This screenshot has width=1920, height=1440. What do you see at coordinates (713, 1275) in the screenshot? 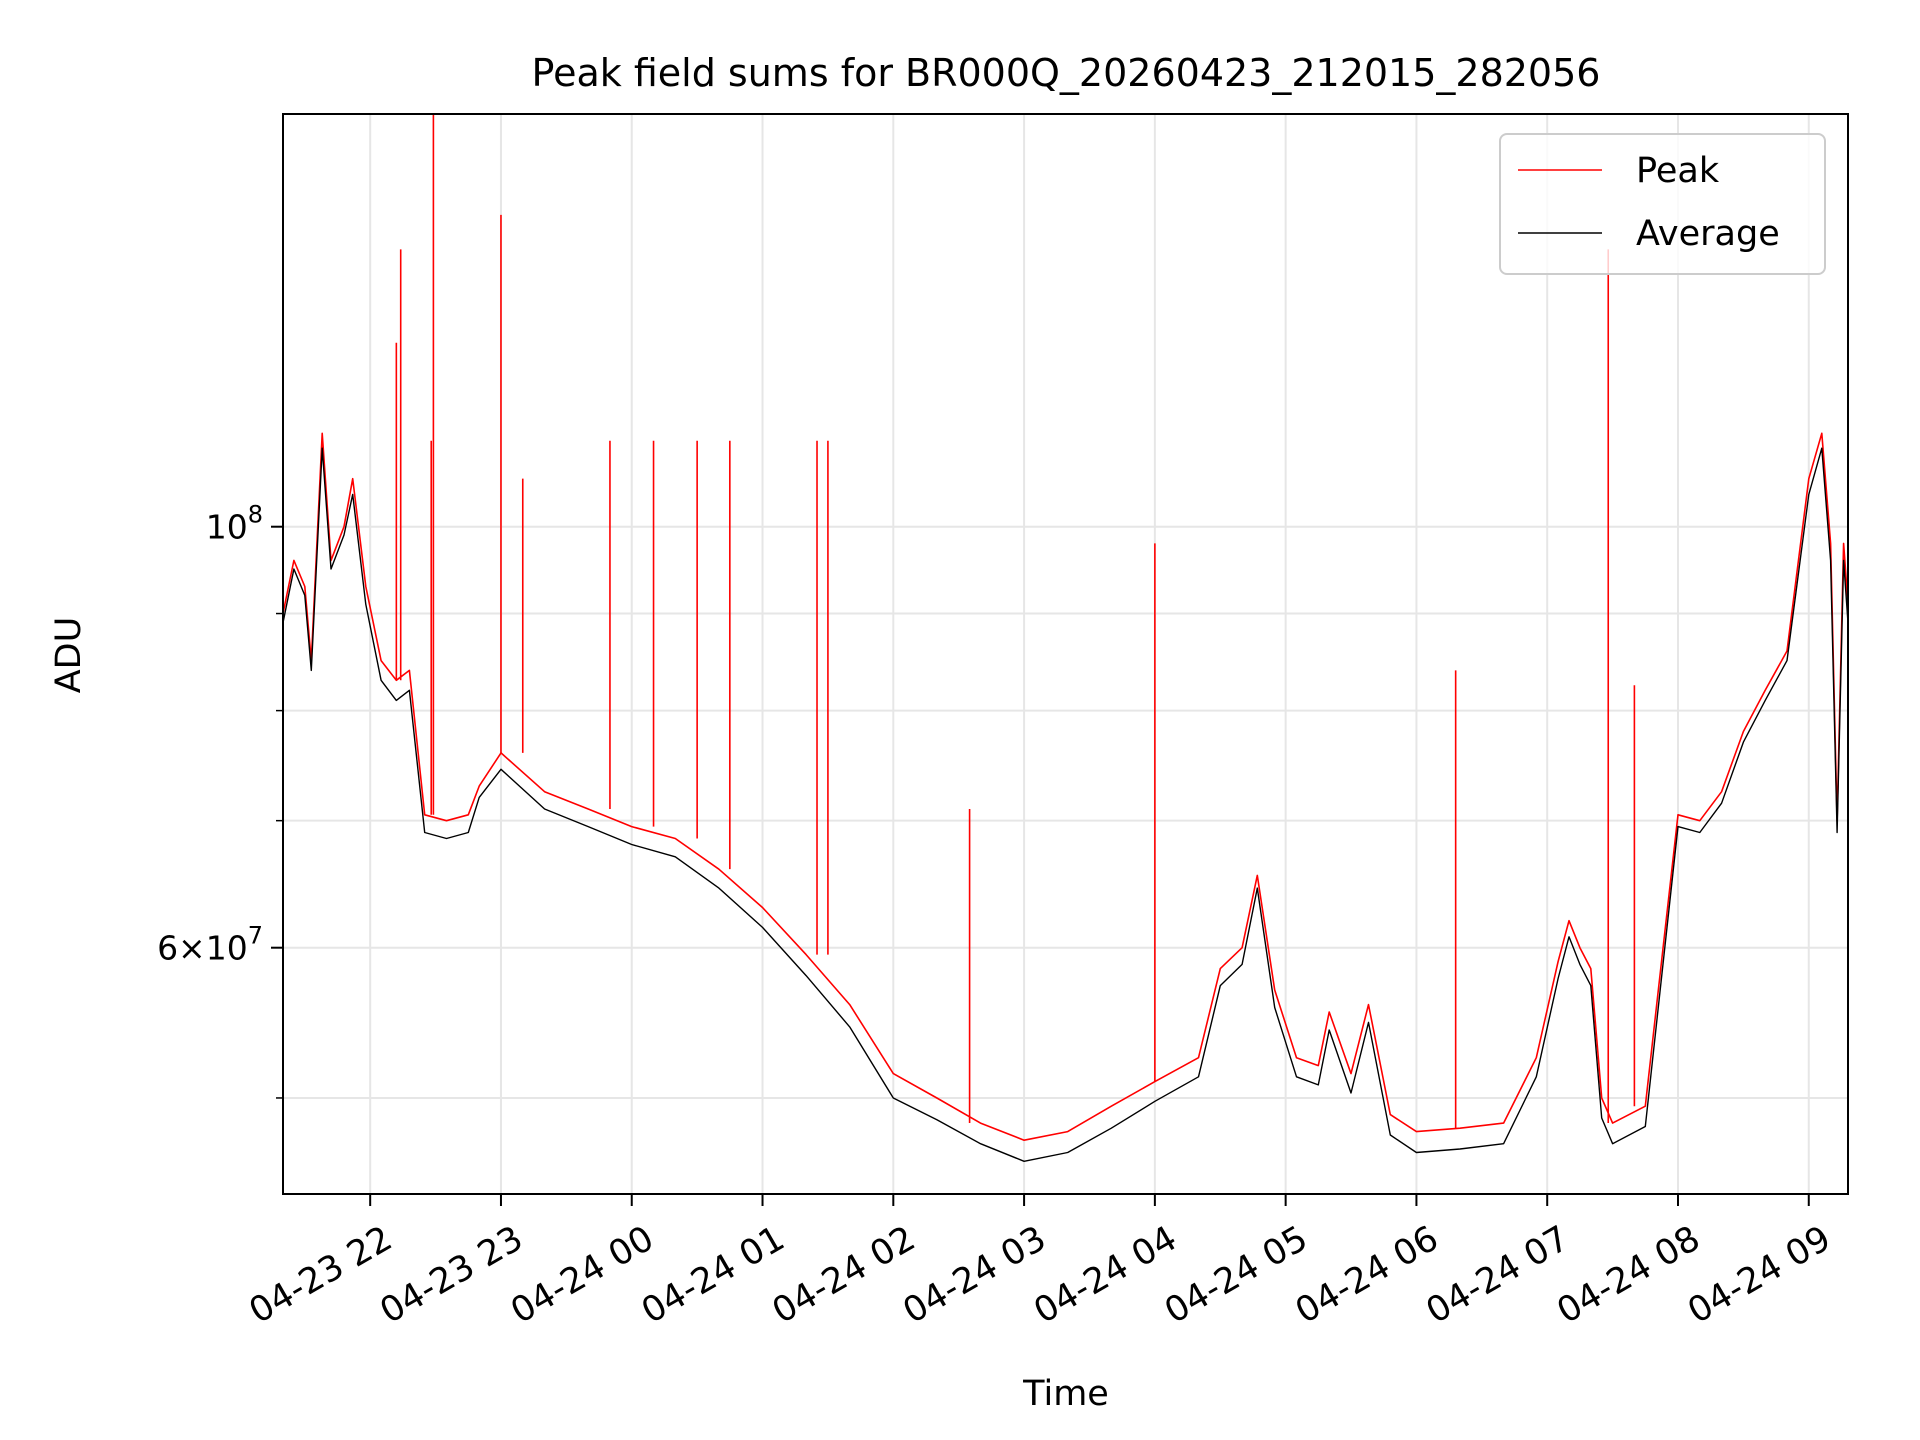
I see `x-tick-label: 04-24 01` at bounding box center [713, 1275].